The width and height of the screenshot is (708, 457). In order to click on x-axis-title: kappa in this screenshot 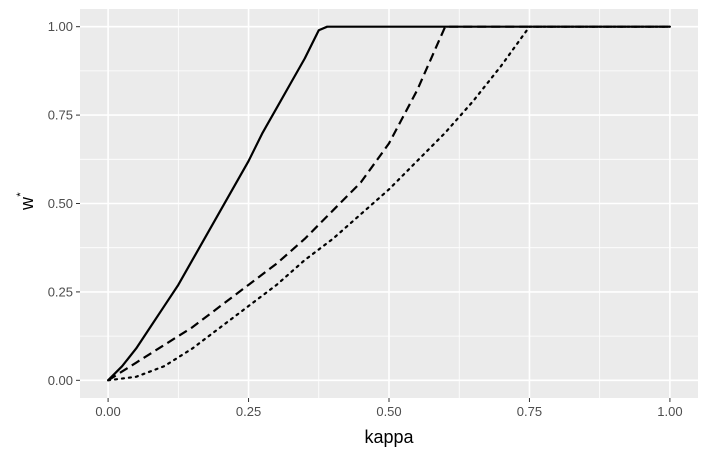, I will do `click(389, 437)`.